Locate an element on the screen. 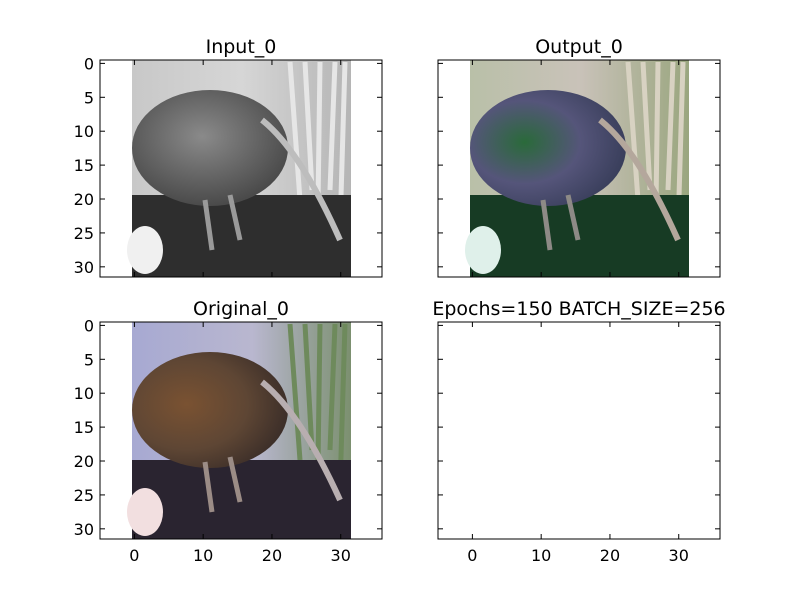 The image size is (800, 600). axes-frame-input is located at coordinates (241, 168).